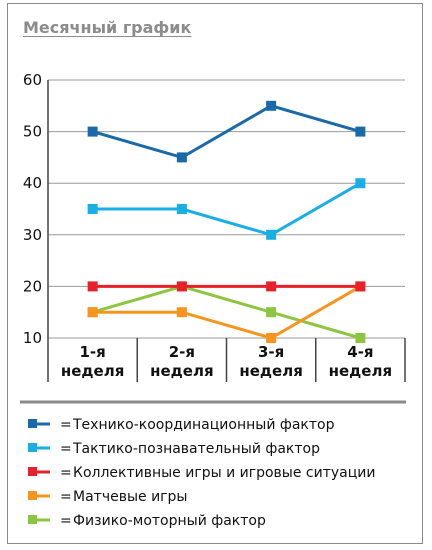 Image resolution: width=432 pixels, height=550 pixels. What do you see at coordinates (32, 183) in the screenshot?
I see `y-tick-label: 40` at bounding box center [32, 183].